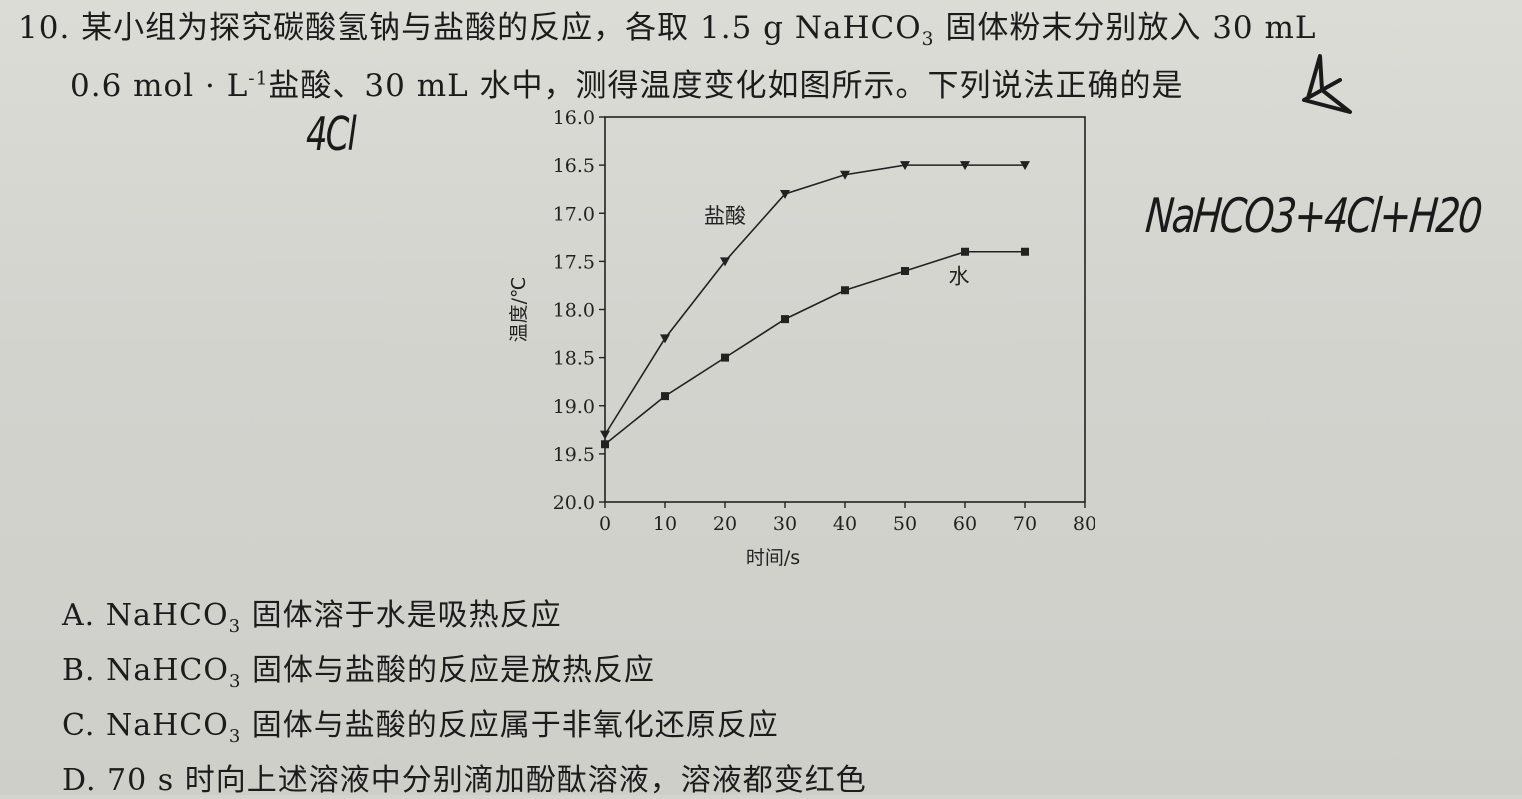  What do you see at coordinates (145, 725) in the screenshot?
I see `option-c-prefix: C. NaHCO` at bounding box center [145, 725].